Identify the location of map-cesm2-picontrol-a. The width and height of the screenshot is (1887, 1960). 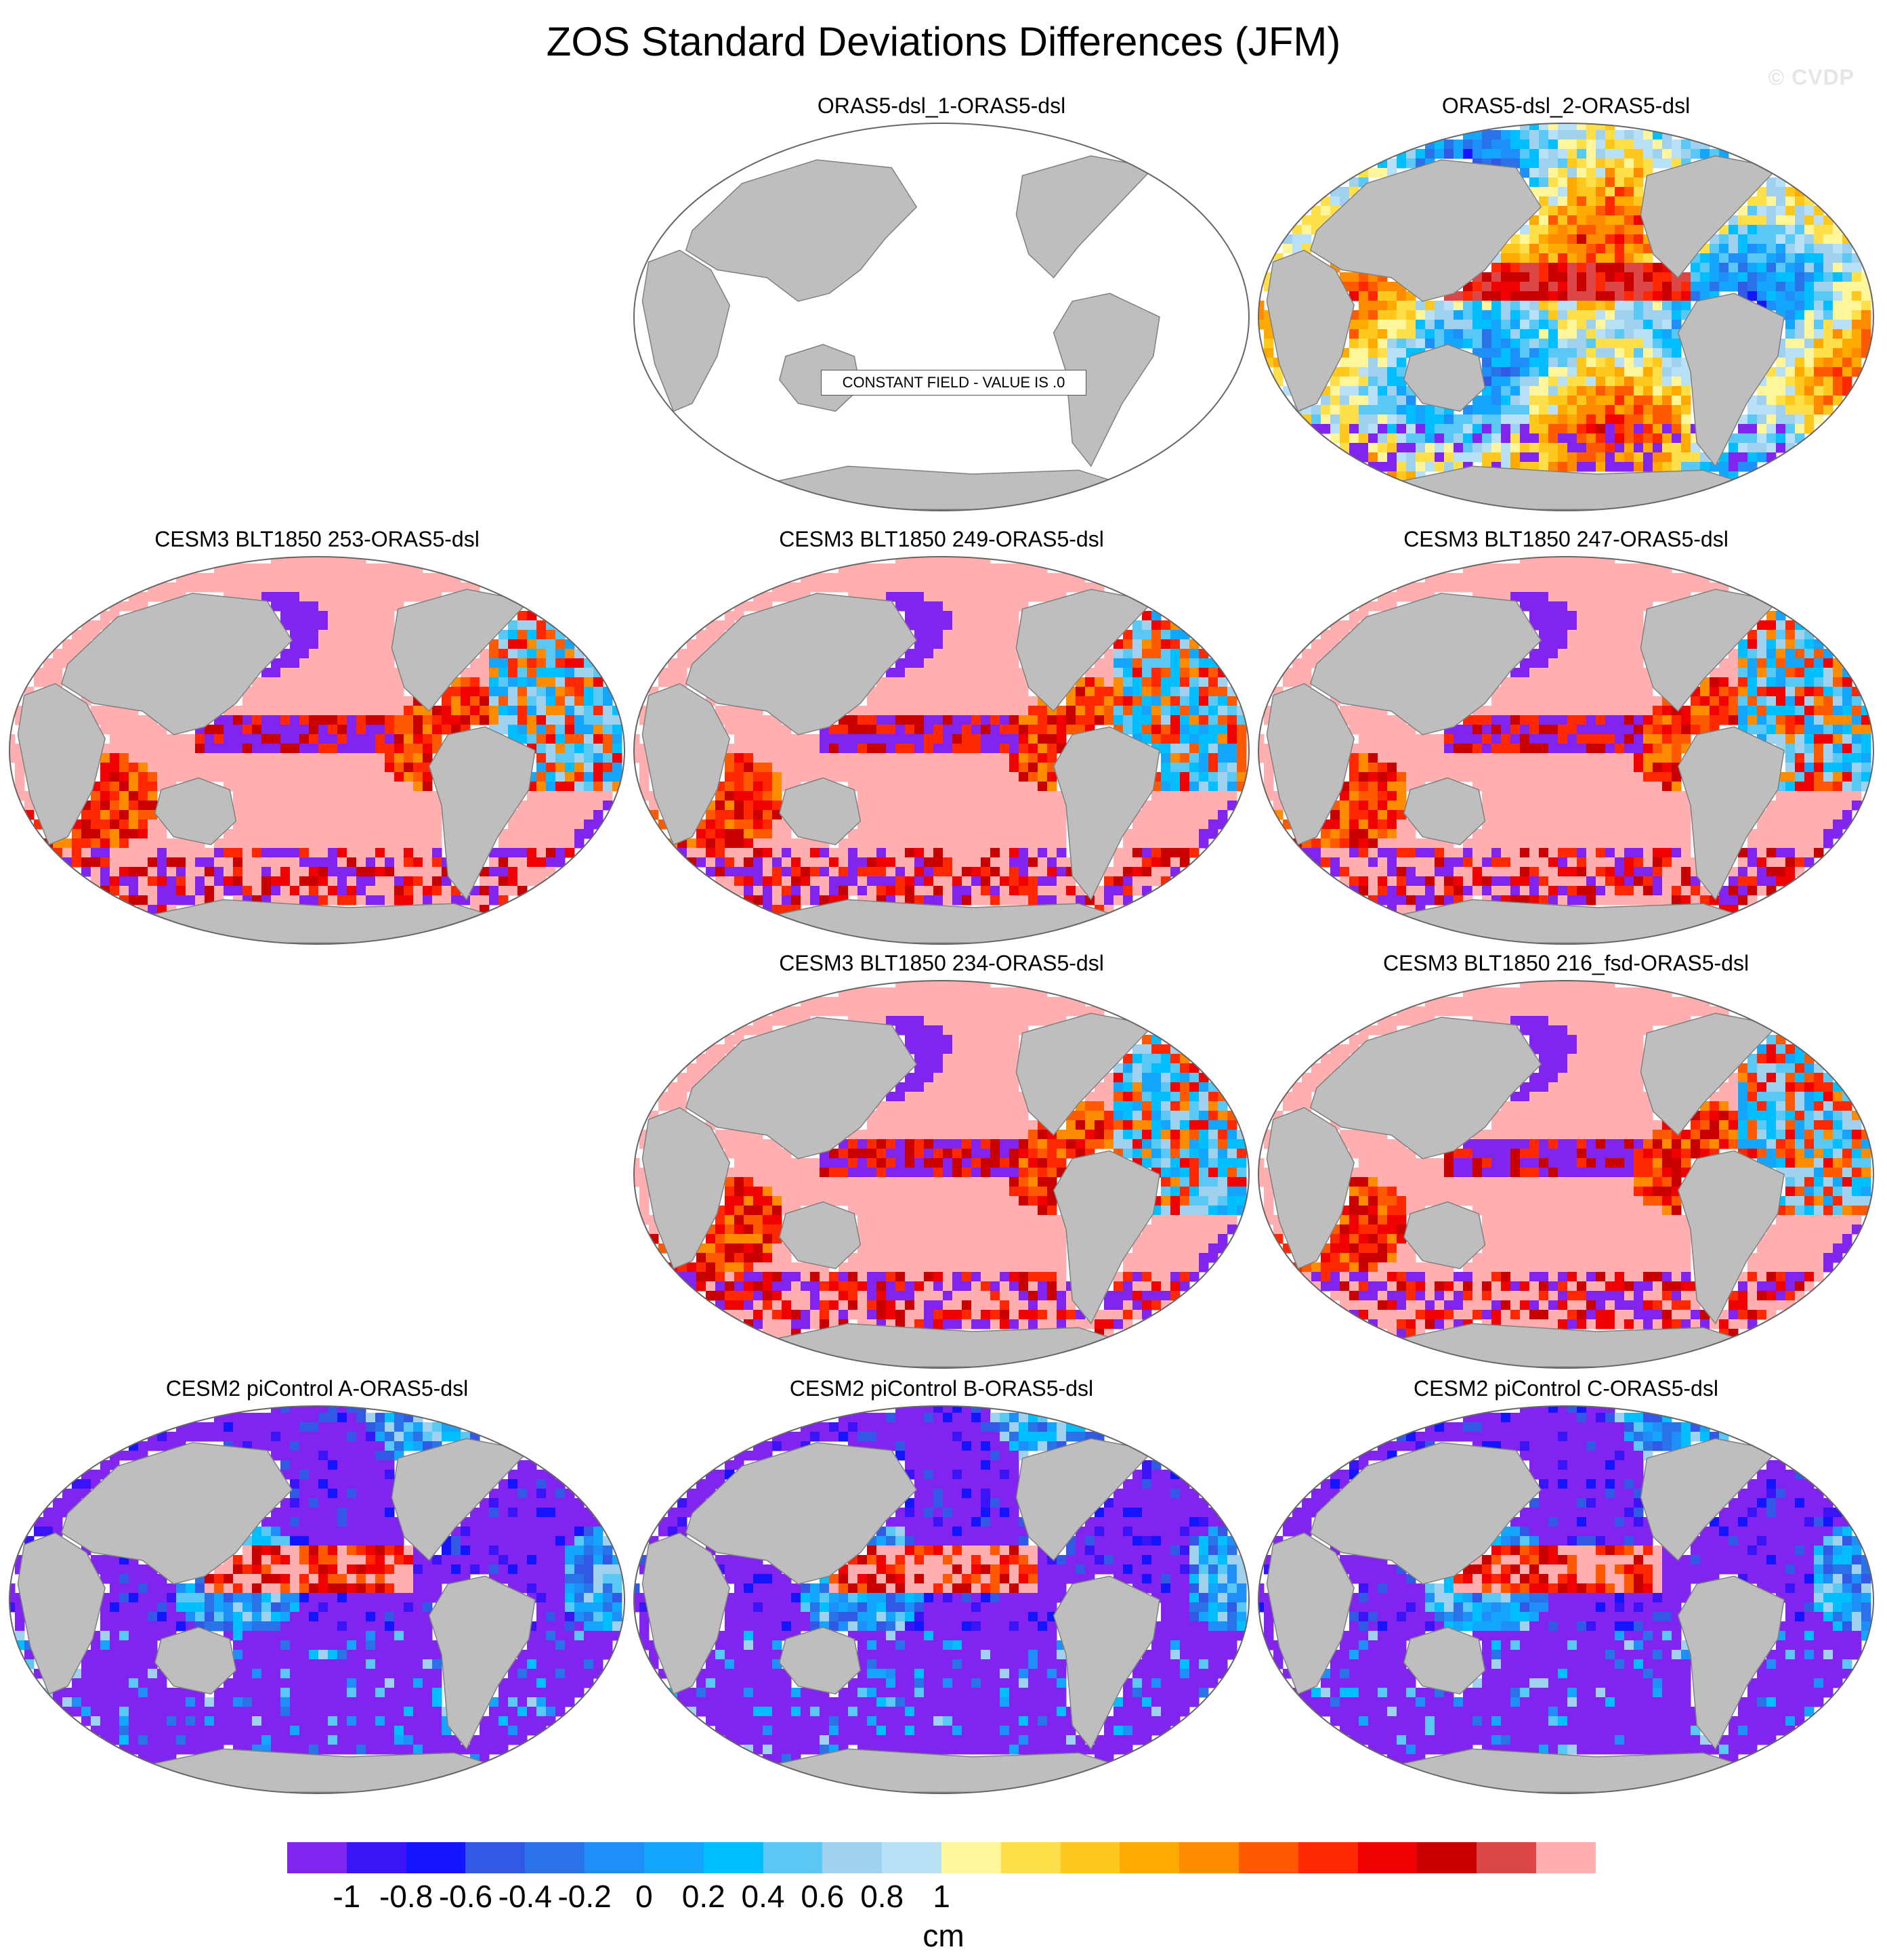
(317, 1599).